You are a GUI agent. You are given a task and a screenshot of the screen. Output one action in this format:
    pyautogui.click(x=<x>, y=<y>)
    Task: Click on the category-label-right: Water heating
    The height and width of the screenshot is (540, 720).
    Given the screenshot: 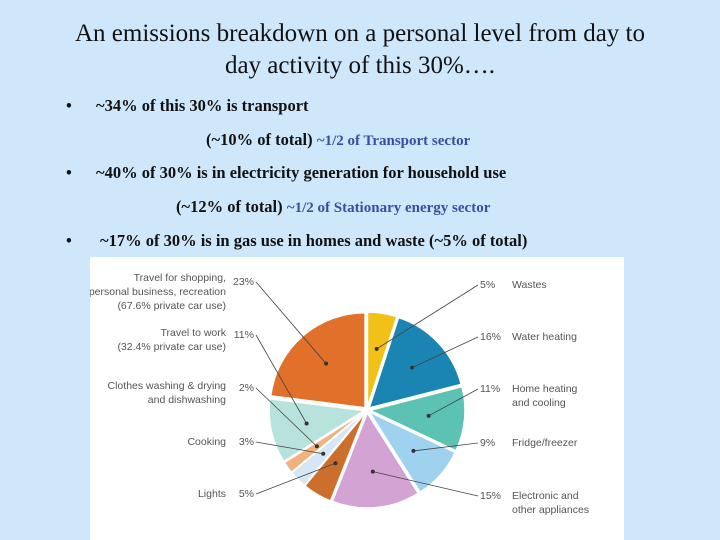 What is the action you would take?
    pyautogui.click(x=544, y=337)
    